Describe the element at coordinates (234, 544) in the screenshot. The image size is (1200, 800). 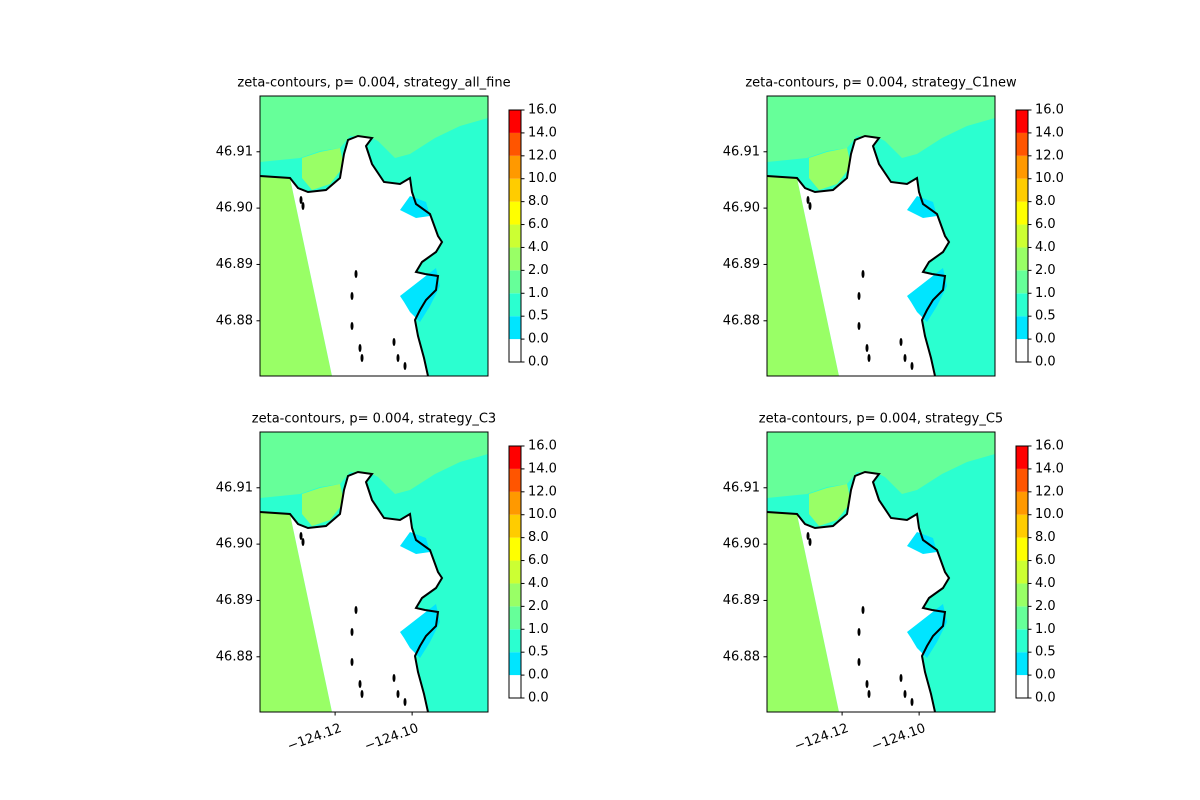
I see `y-tick-label: 46.90` at that location.